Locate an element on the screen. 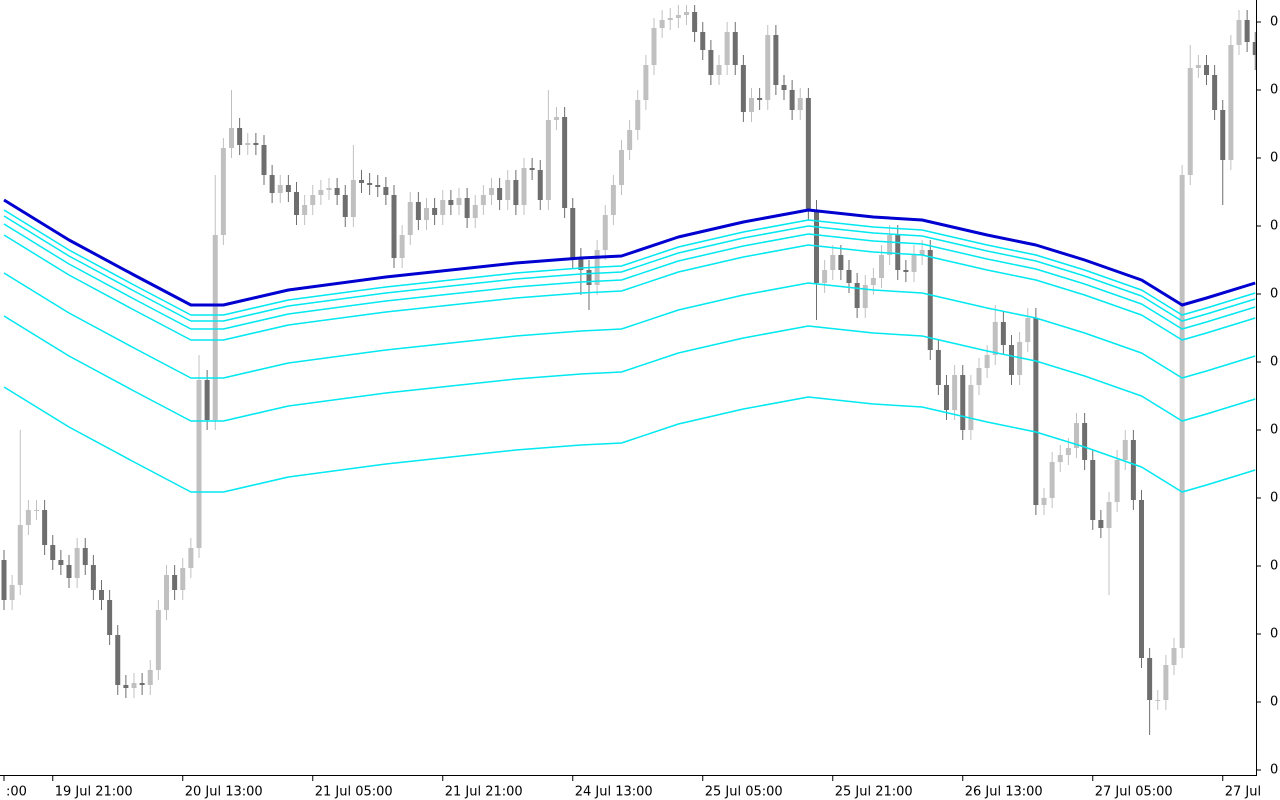 This screenshot has width=1280, height=800. x-tick-label: 25 Jul 21:00 is located at coordinates (874, 792).